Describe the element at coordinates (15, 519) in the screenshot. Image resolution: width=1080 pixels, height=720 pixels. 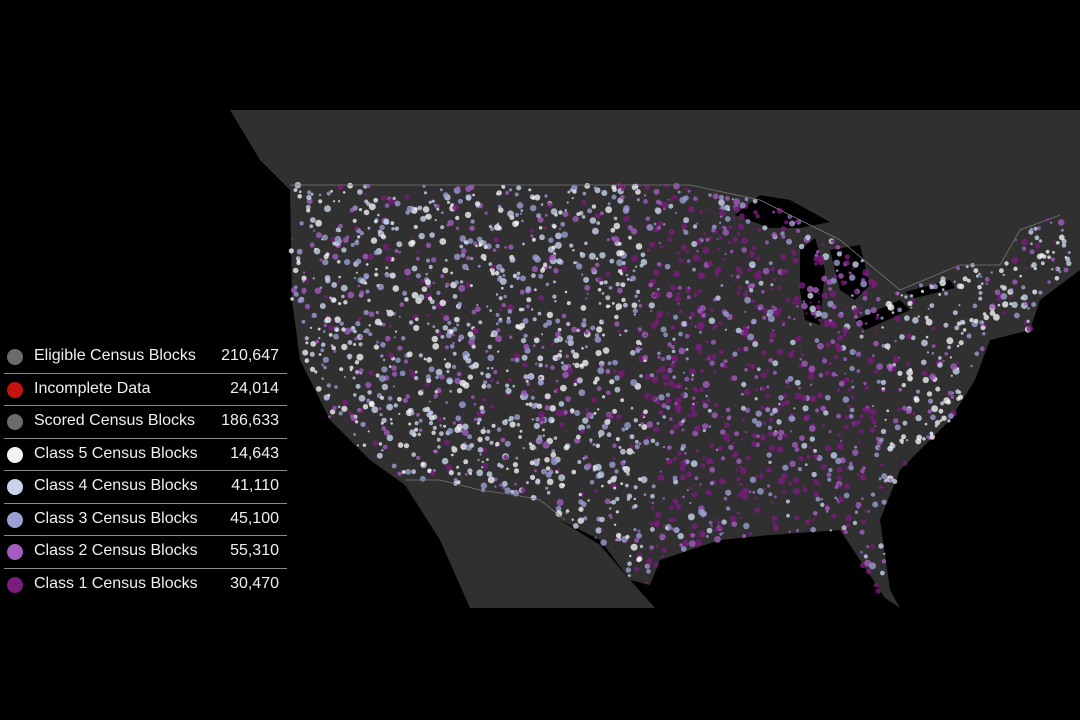
I see `legend-swatch` at that location.